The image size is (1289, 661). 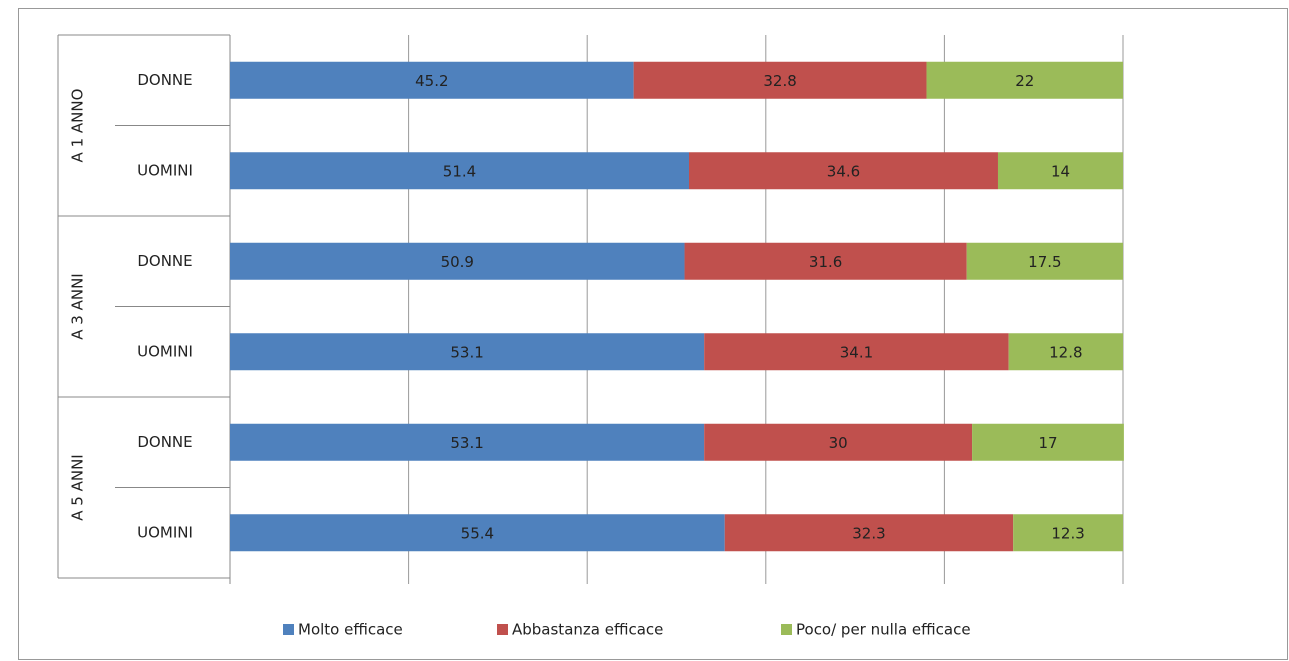 I want to click on group-label: A 3 ANNI, so click(x=78, y=306).